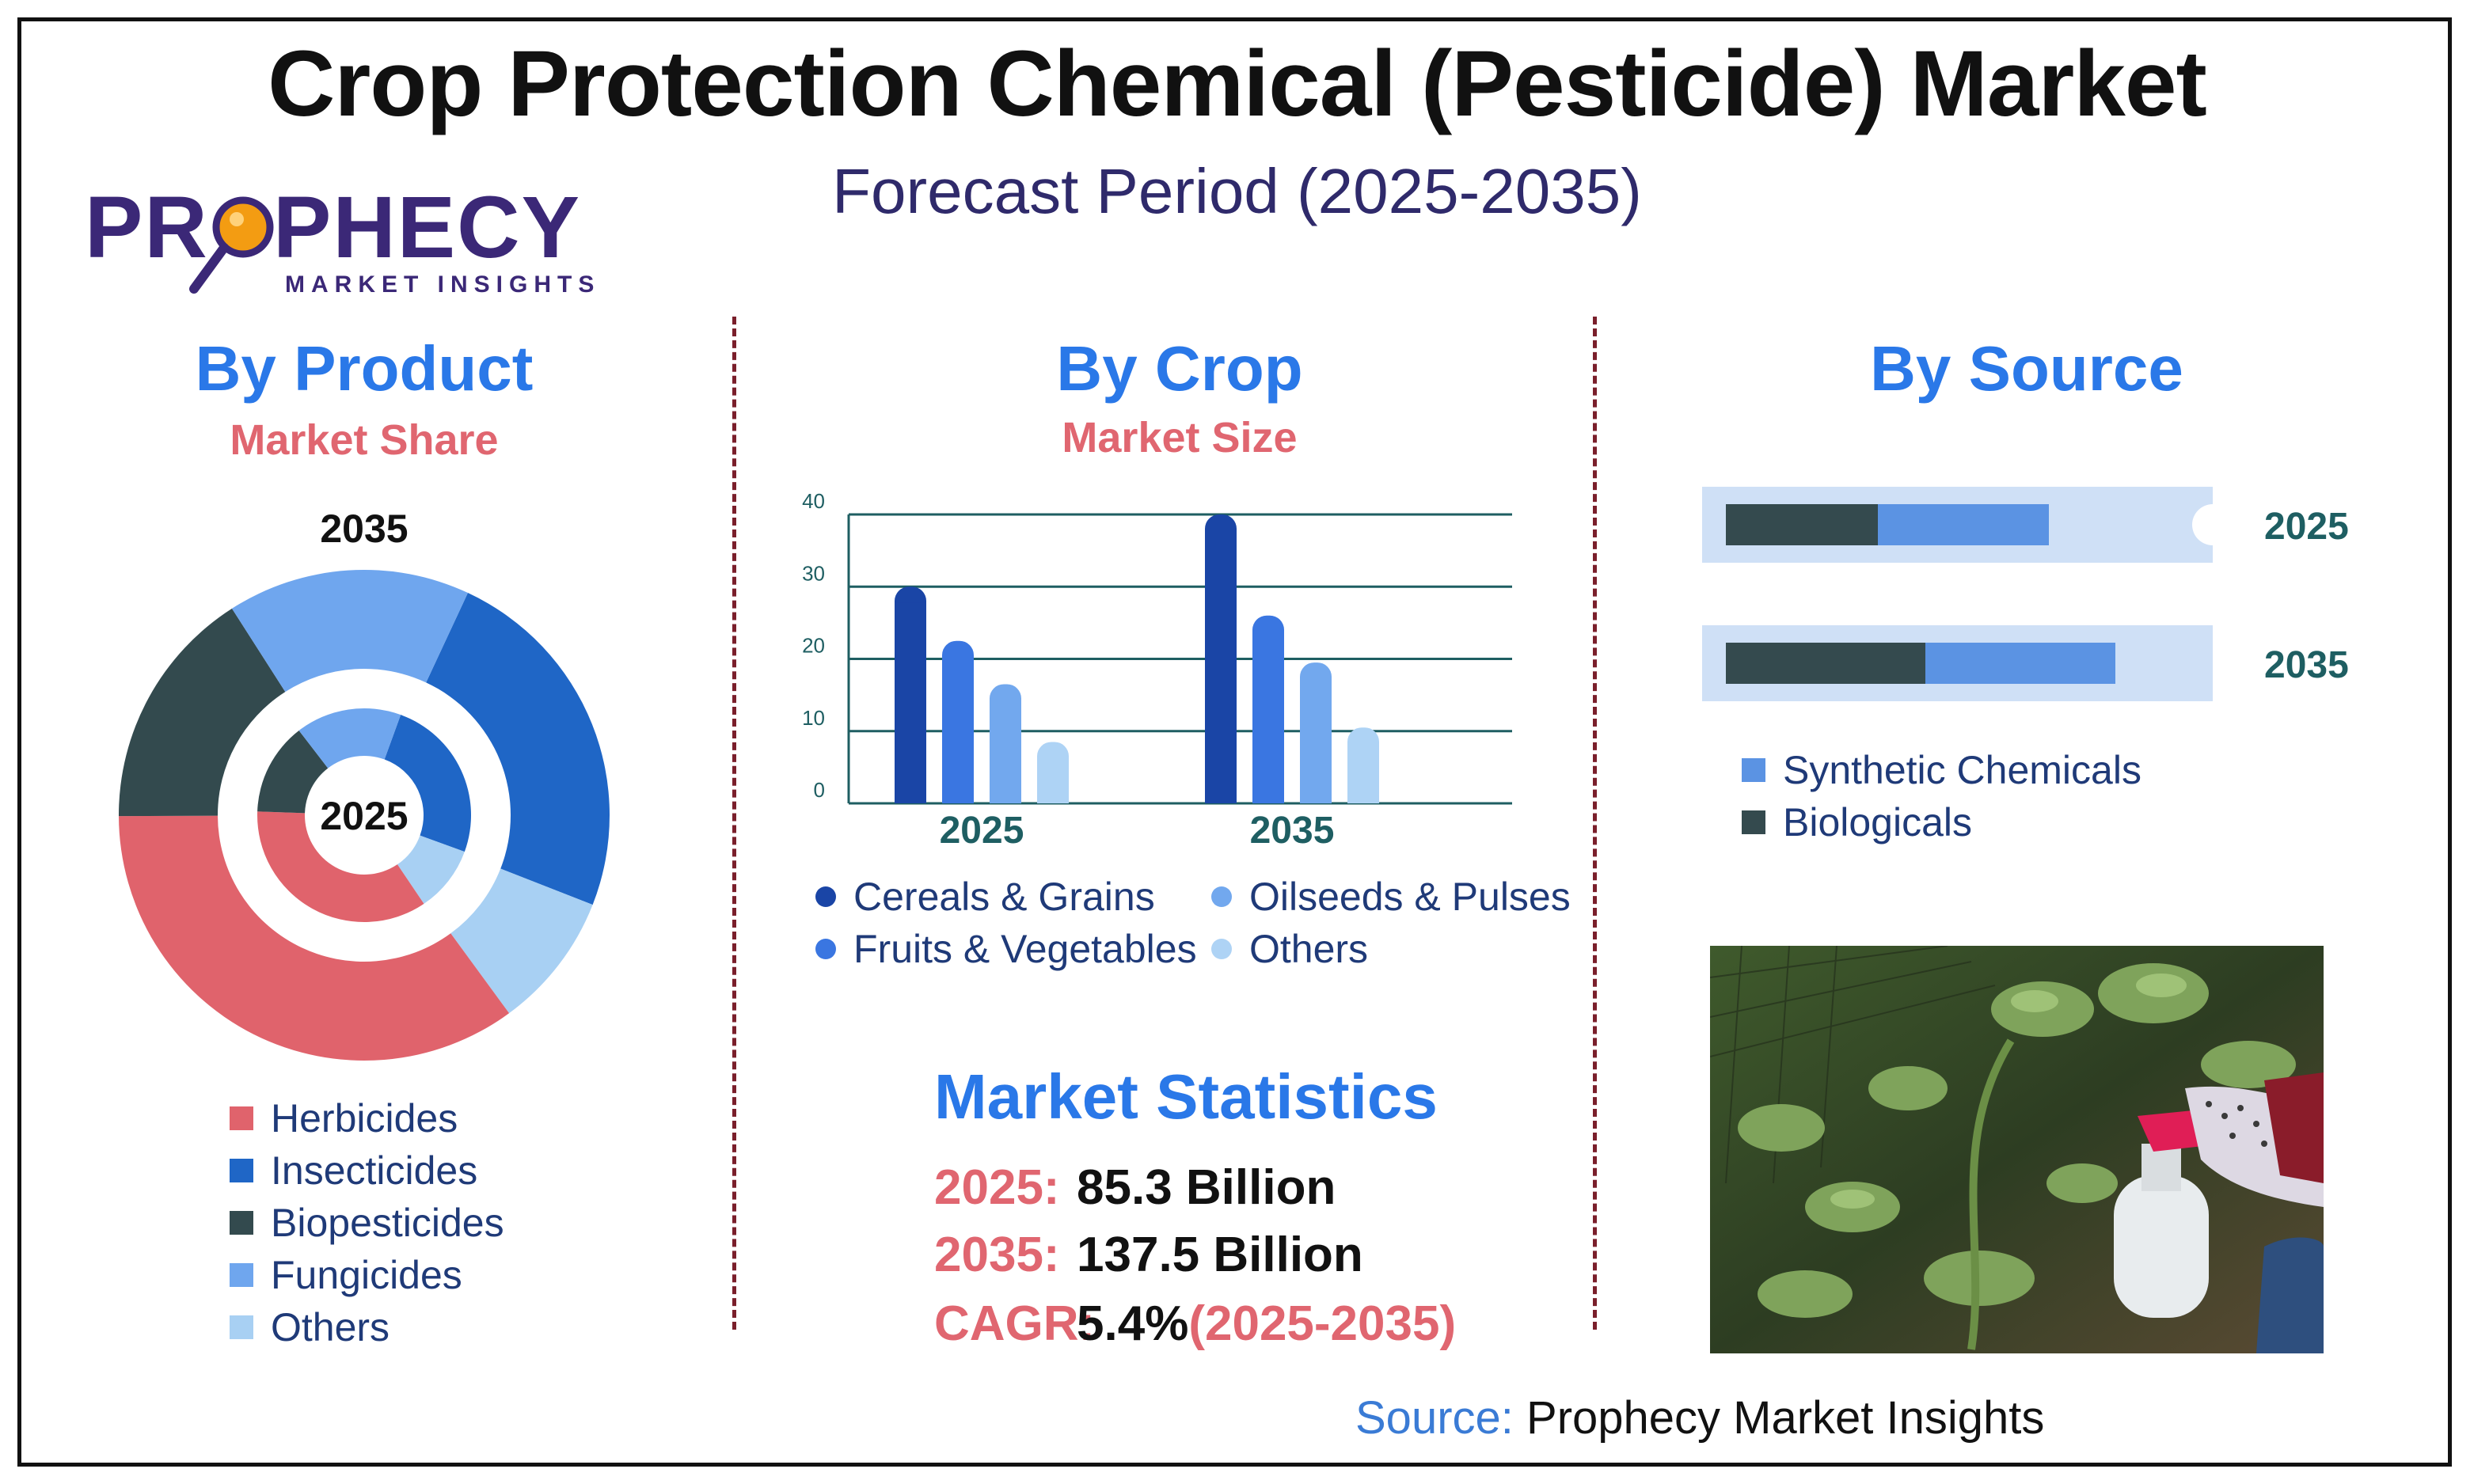 This screenshot has width=2474, height=1484. Describe the element at coordinates (813, 646) in the screenshot. I see `y-tick-label: 20` at that location.